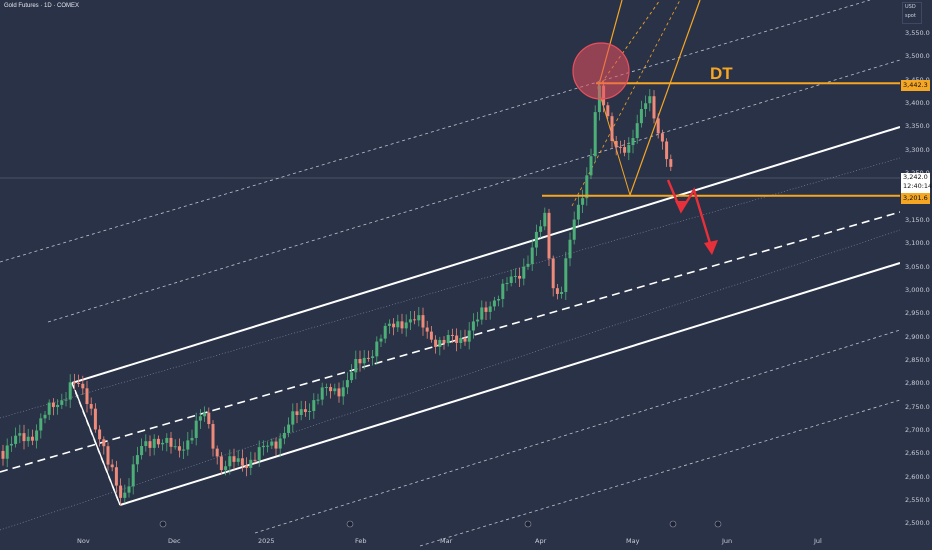  What do you see at coordinates (917, 266) in the screenshot?
I see `y-tick-label: 3,050.0` at bounding box center [917, 266].